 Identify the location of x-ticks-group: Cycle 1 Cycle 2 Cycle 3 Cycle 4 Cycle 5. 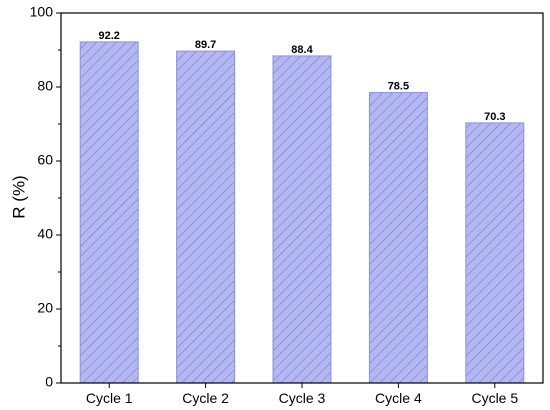
(302, 394).